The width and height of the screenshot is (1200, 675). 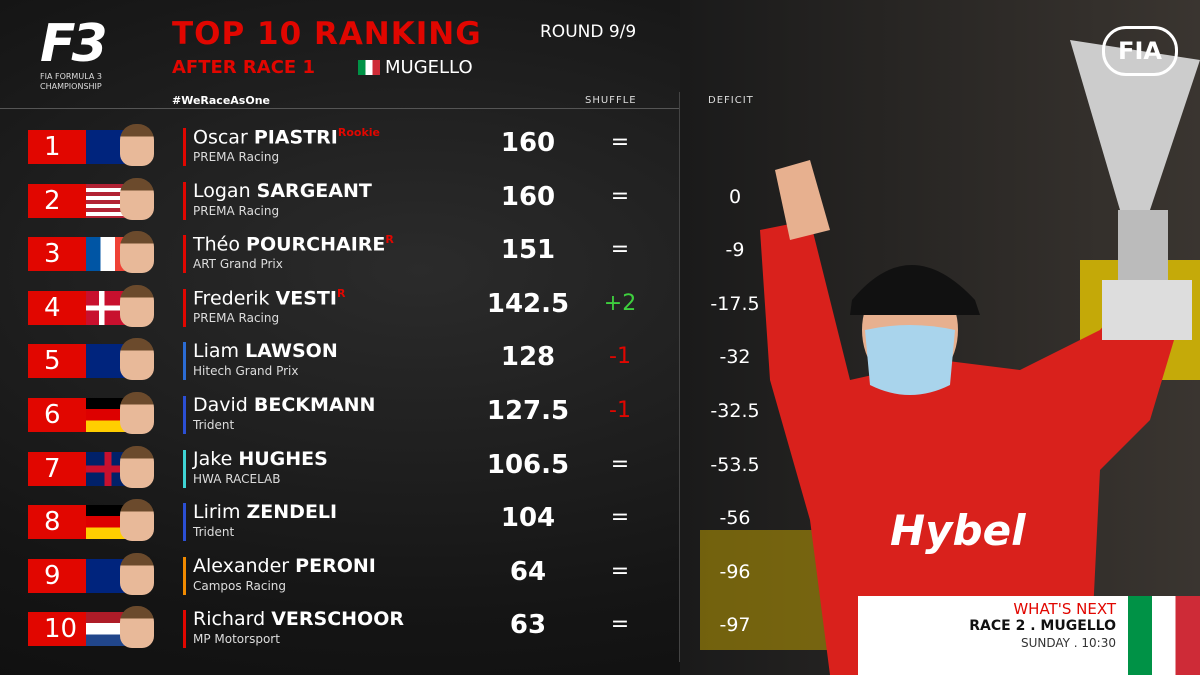 I want to click on position: 3, so click(x=59, y=254).